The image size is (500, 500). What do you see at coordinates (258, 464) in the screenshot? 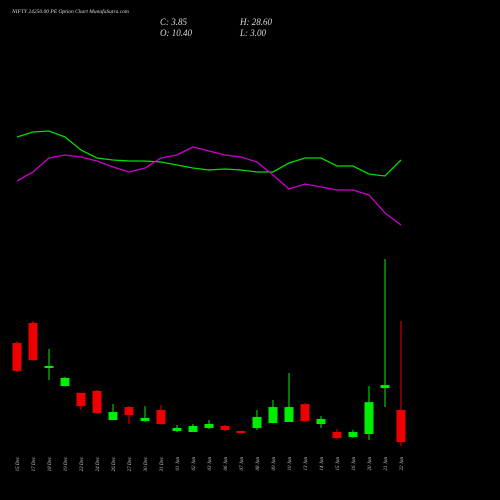
I see `x-tick-label: 08 Jan` at bounding box center [258, 464].